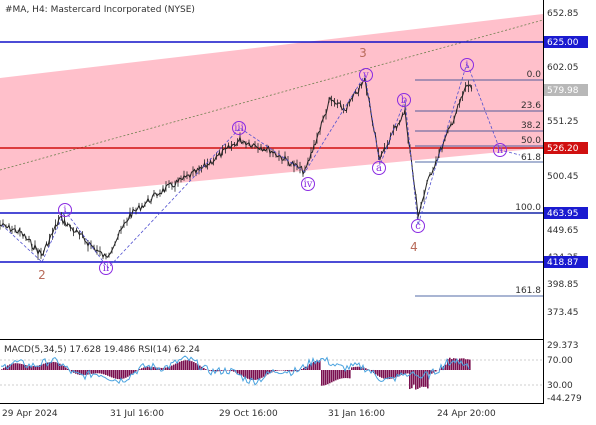  I want to click on price-tag-418: 418.87, so click(566, 262).